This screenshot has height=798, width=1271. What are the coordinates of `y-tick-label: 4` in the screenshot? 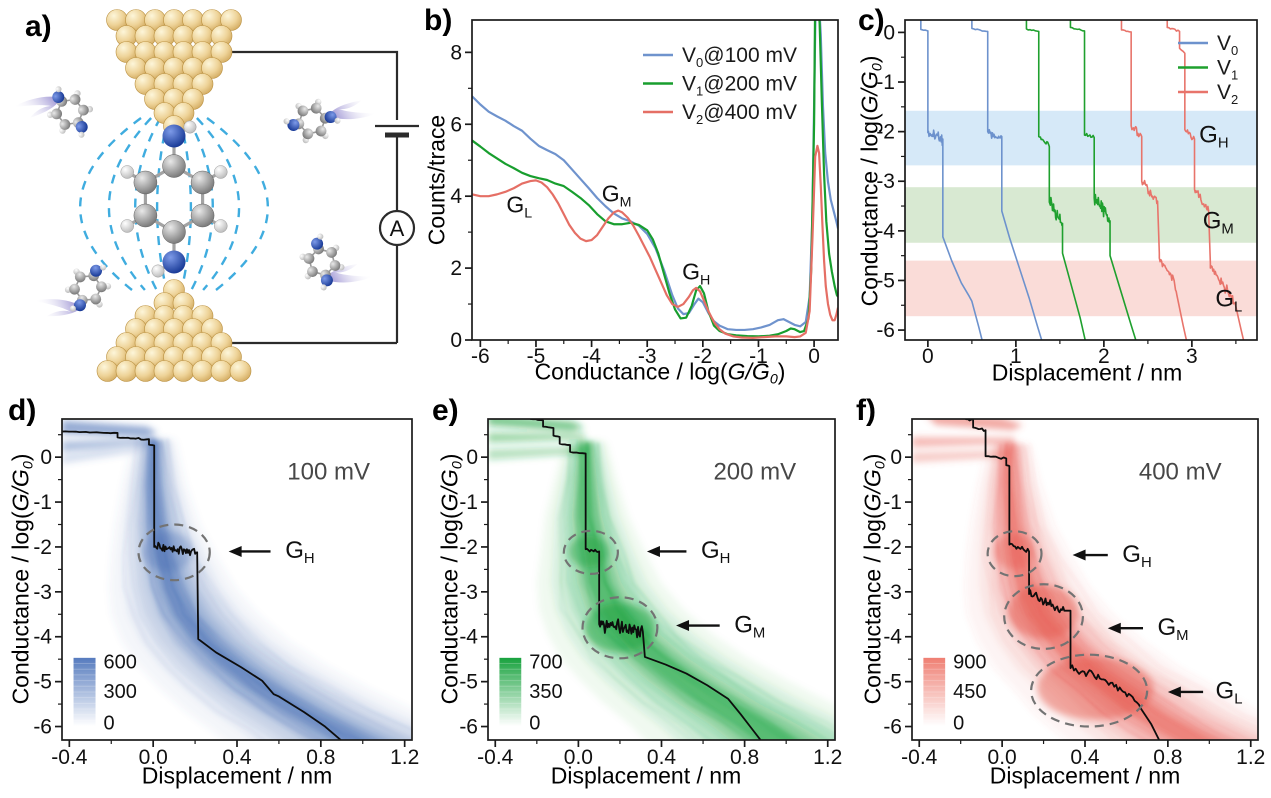 It's located at (456, 196).